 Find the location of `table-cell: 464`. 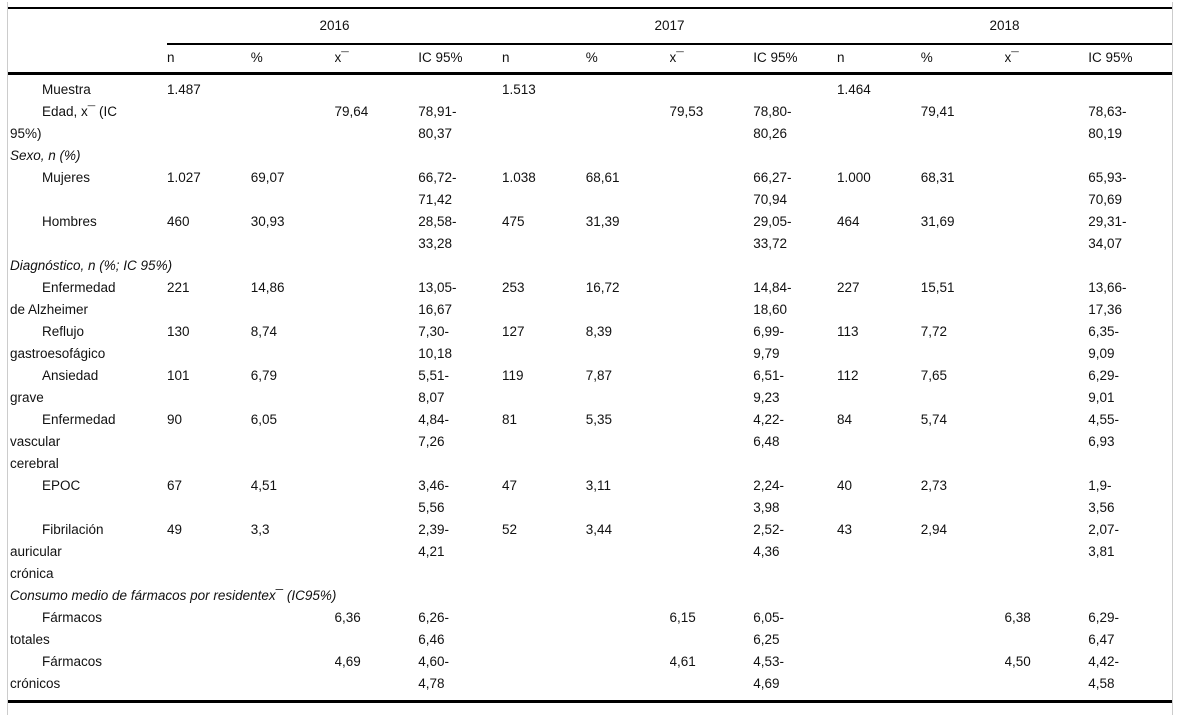

table-cell: 464 is located at coordinates (848, 221).